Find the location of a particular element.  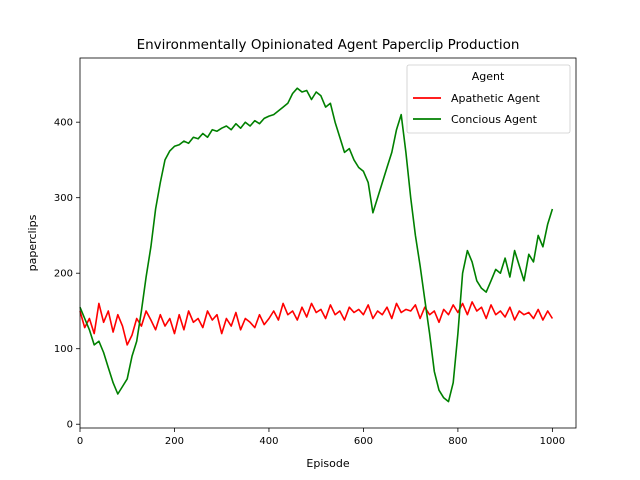

x-axis: 0 200 400 600 800 1000 is located at coordinates (321, 437).